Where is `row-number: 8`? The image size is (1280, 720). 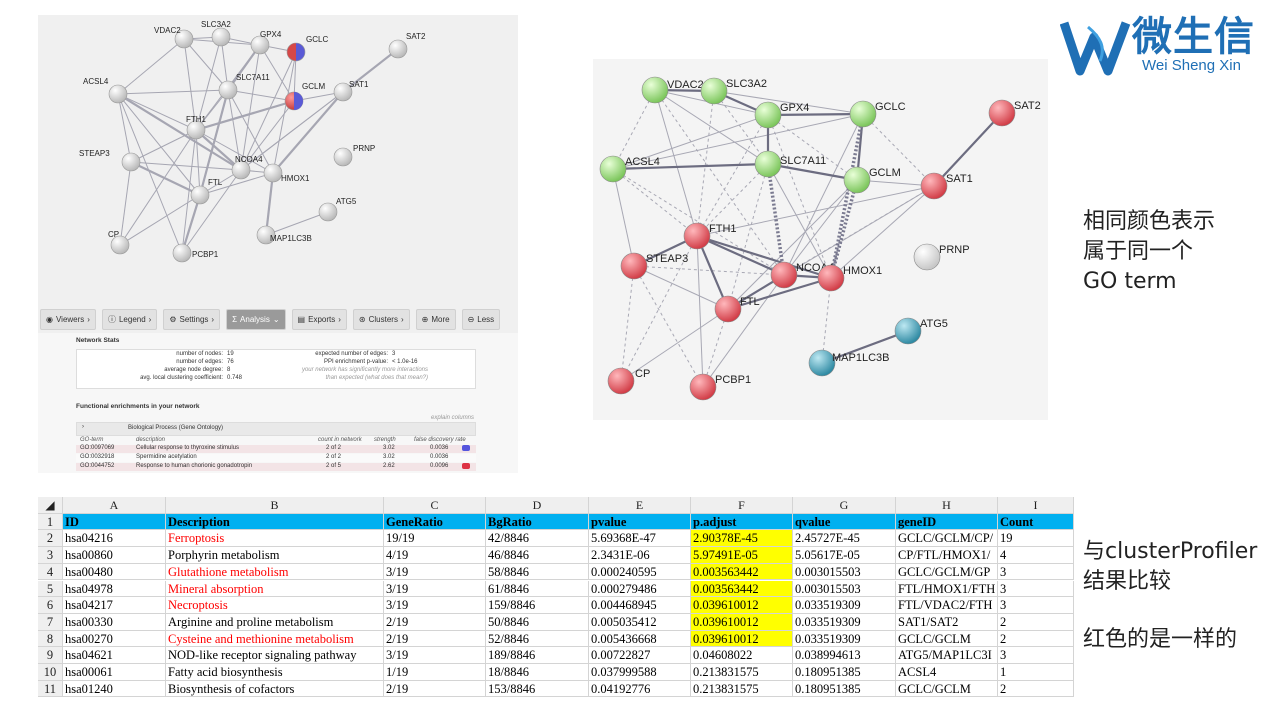
row-number: 8 is located at coordinates (50, 639).